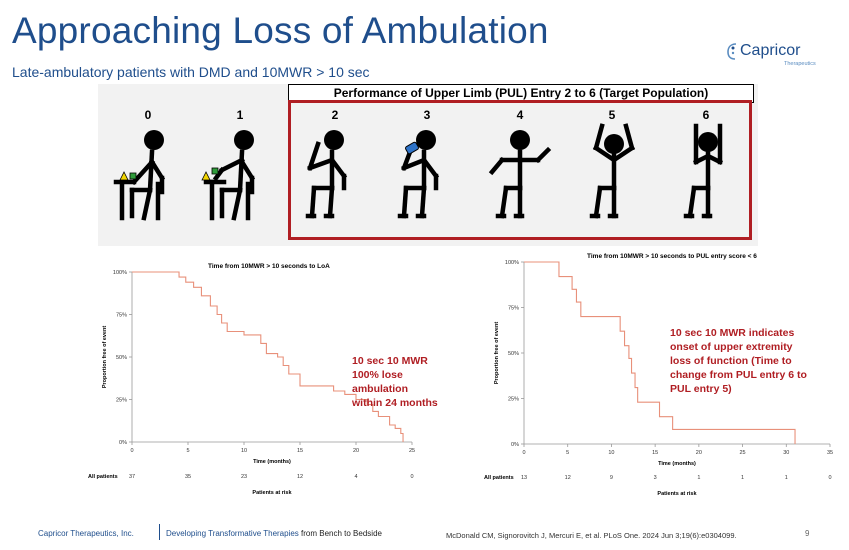 Image resolution: width=849 pixels, height=550 pixels. I want to click on pul-figure-4-icon, so click(520, 174).